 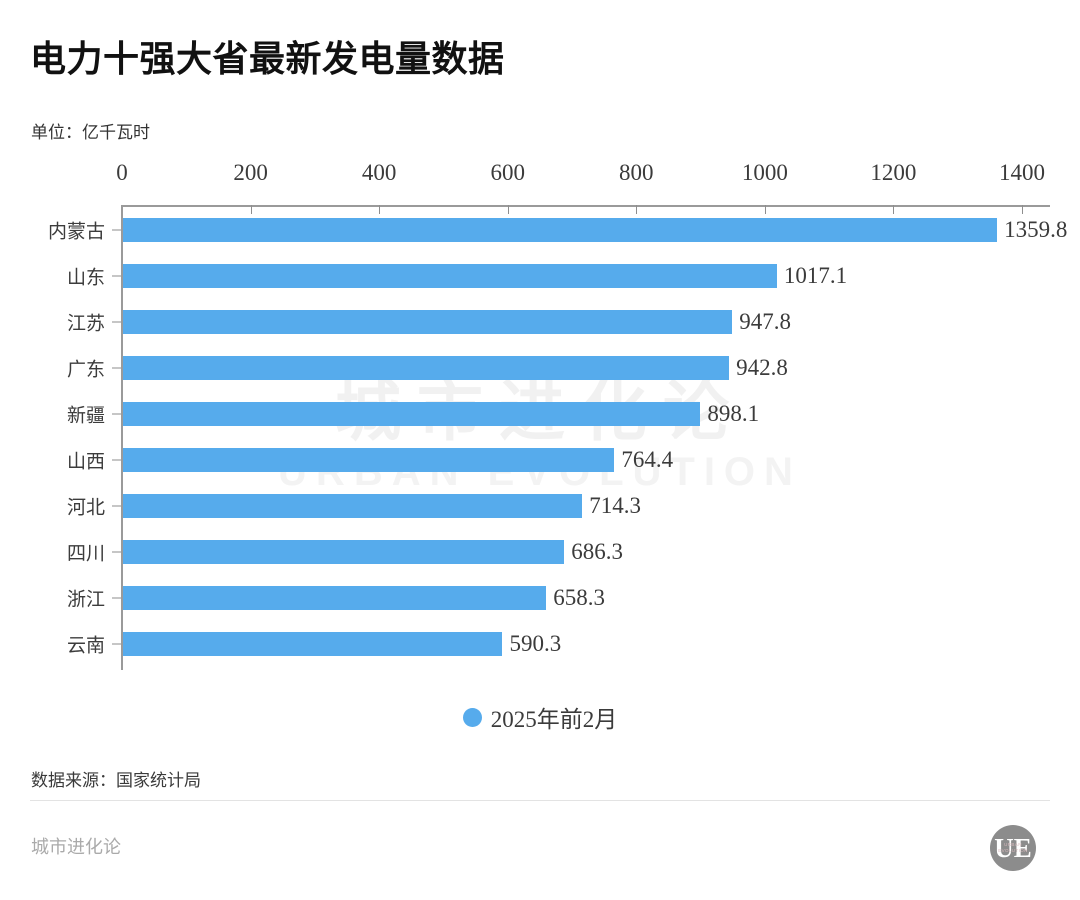 I want to click on x-axis-line, so click(x=586, y=206).